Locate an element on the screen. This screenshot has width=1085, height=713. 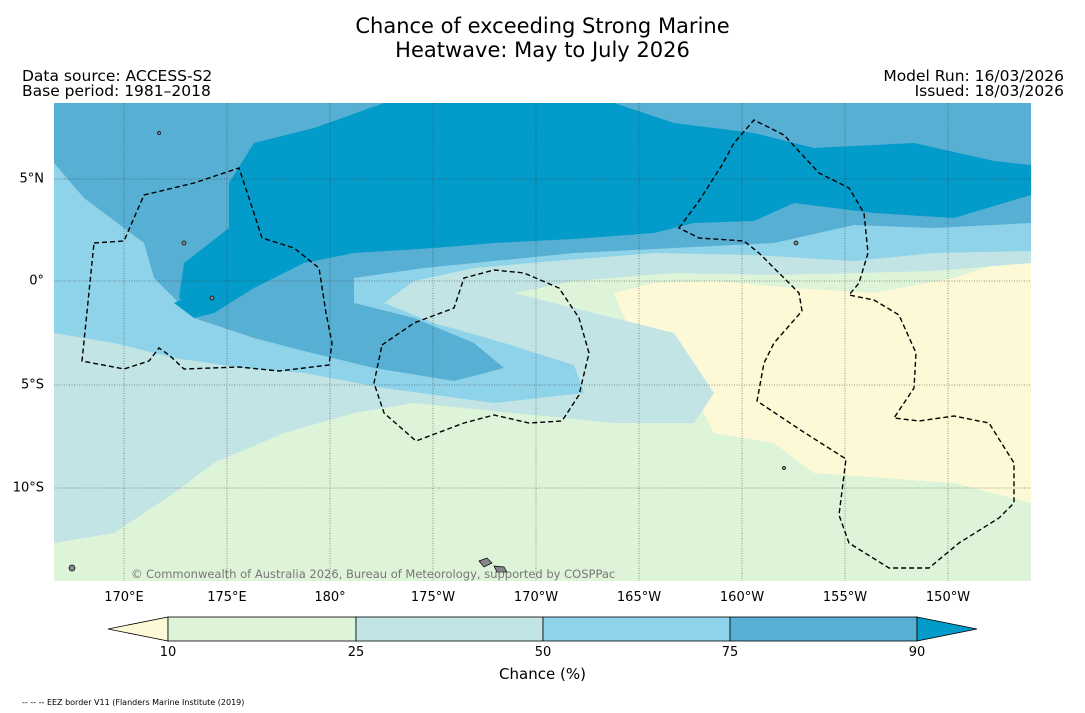
base-period: Base period: 1981–2018 is located at coordinates (116, 91).